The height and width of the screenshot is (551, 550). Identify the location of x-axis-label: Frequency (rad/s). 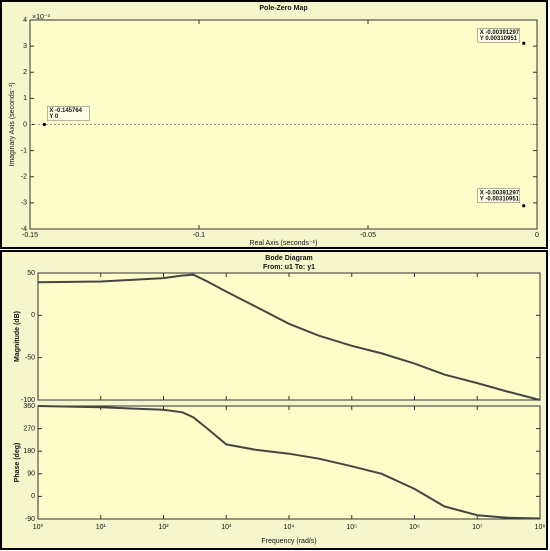
(288, 541).